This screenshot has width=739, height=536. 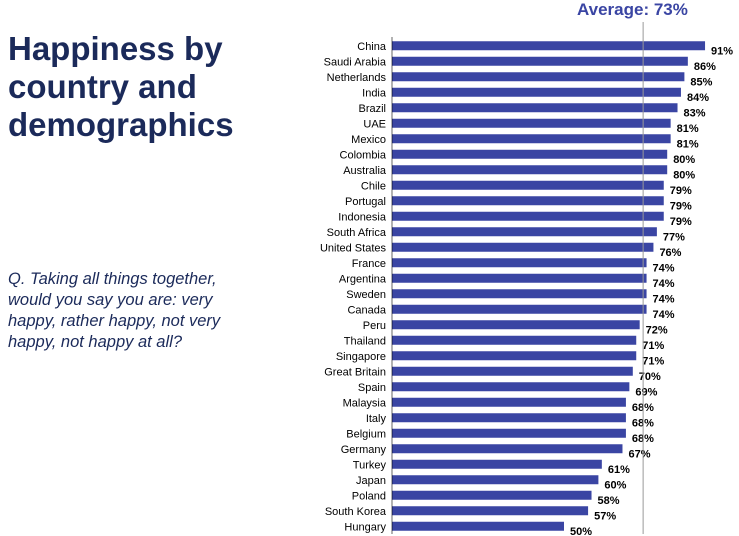 What do you see at coordinates (372, 47) in the screenshot?
I see `category-label: China` at bounding box center [372, 47].